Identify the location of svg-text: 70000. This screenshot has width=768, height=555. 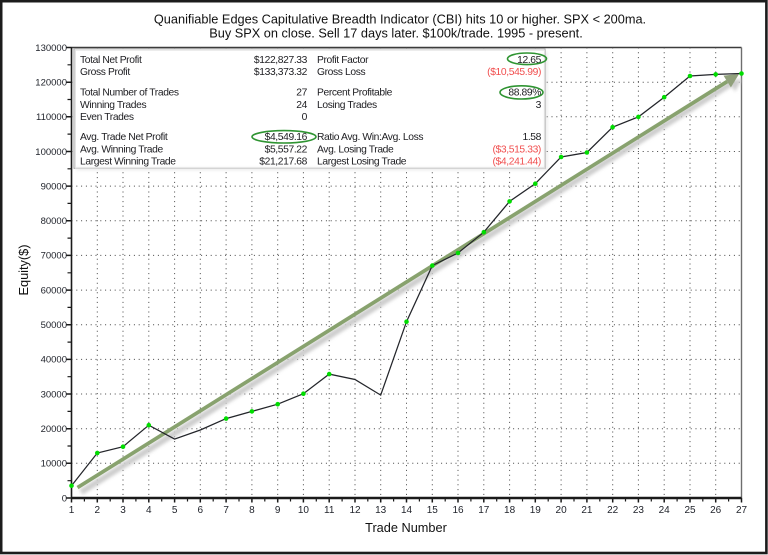
(54, 256).